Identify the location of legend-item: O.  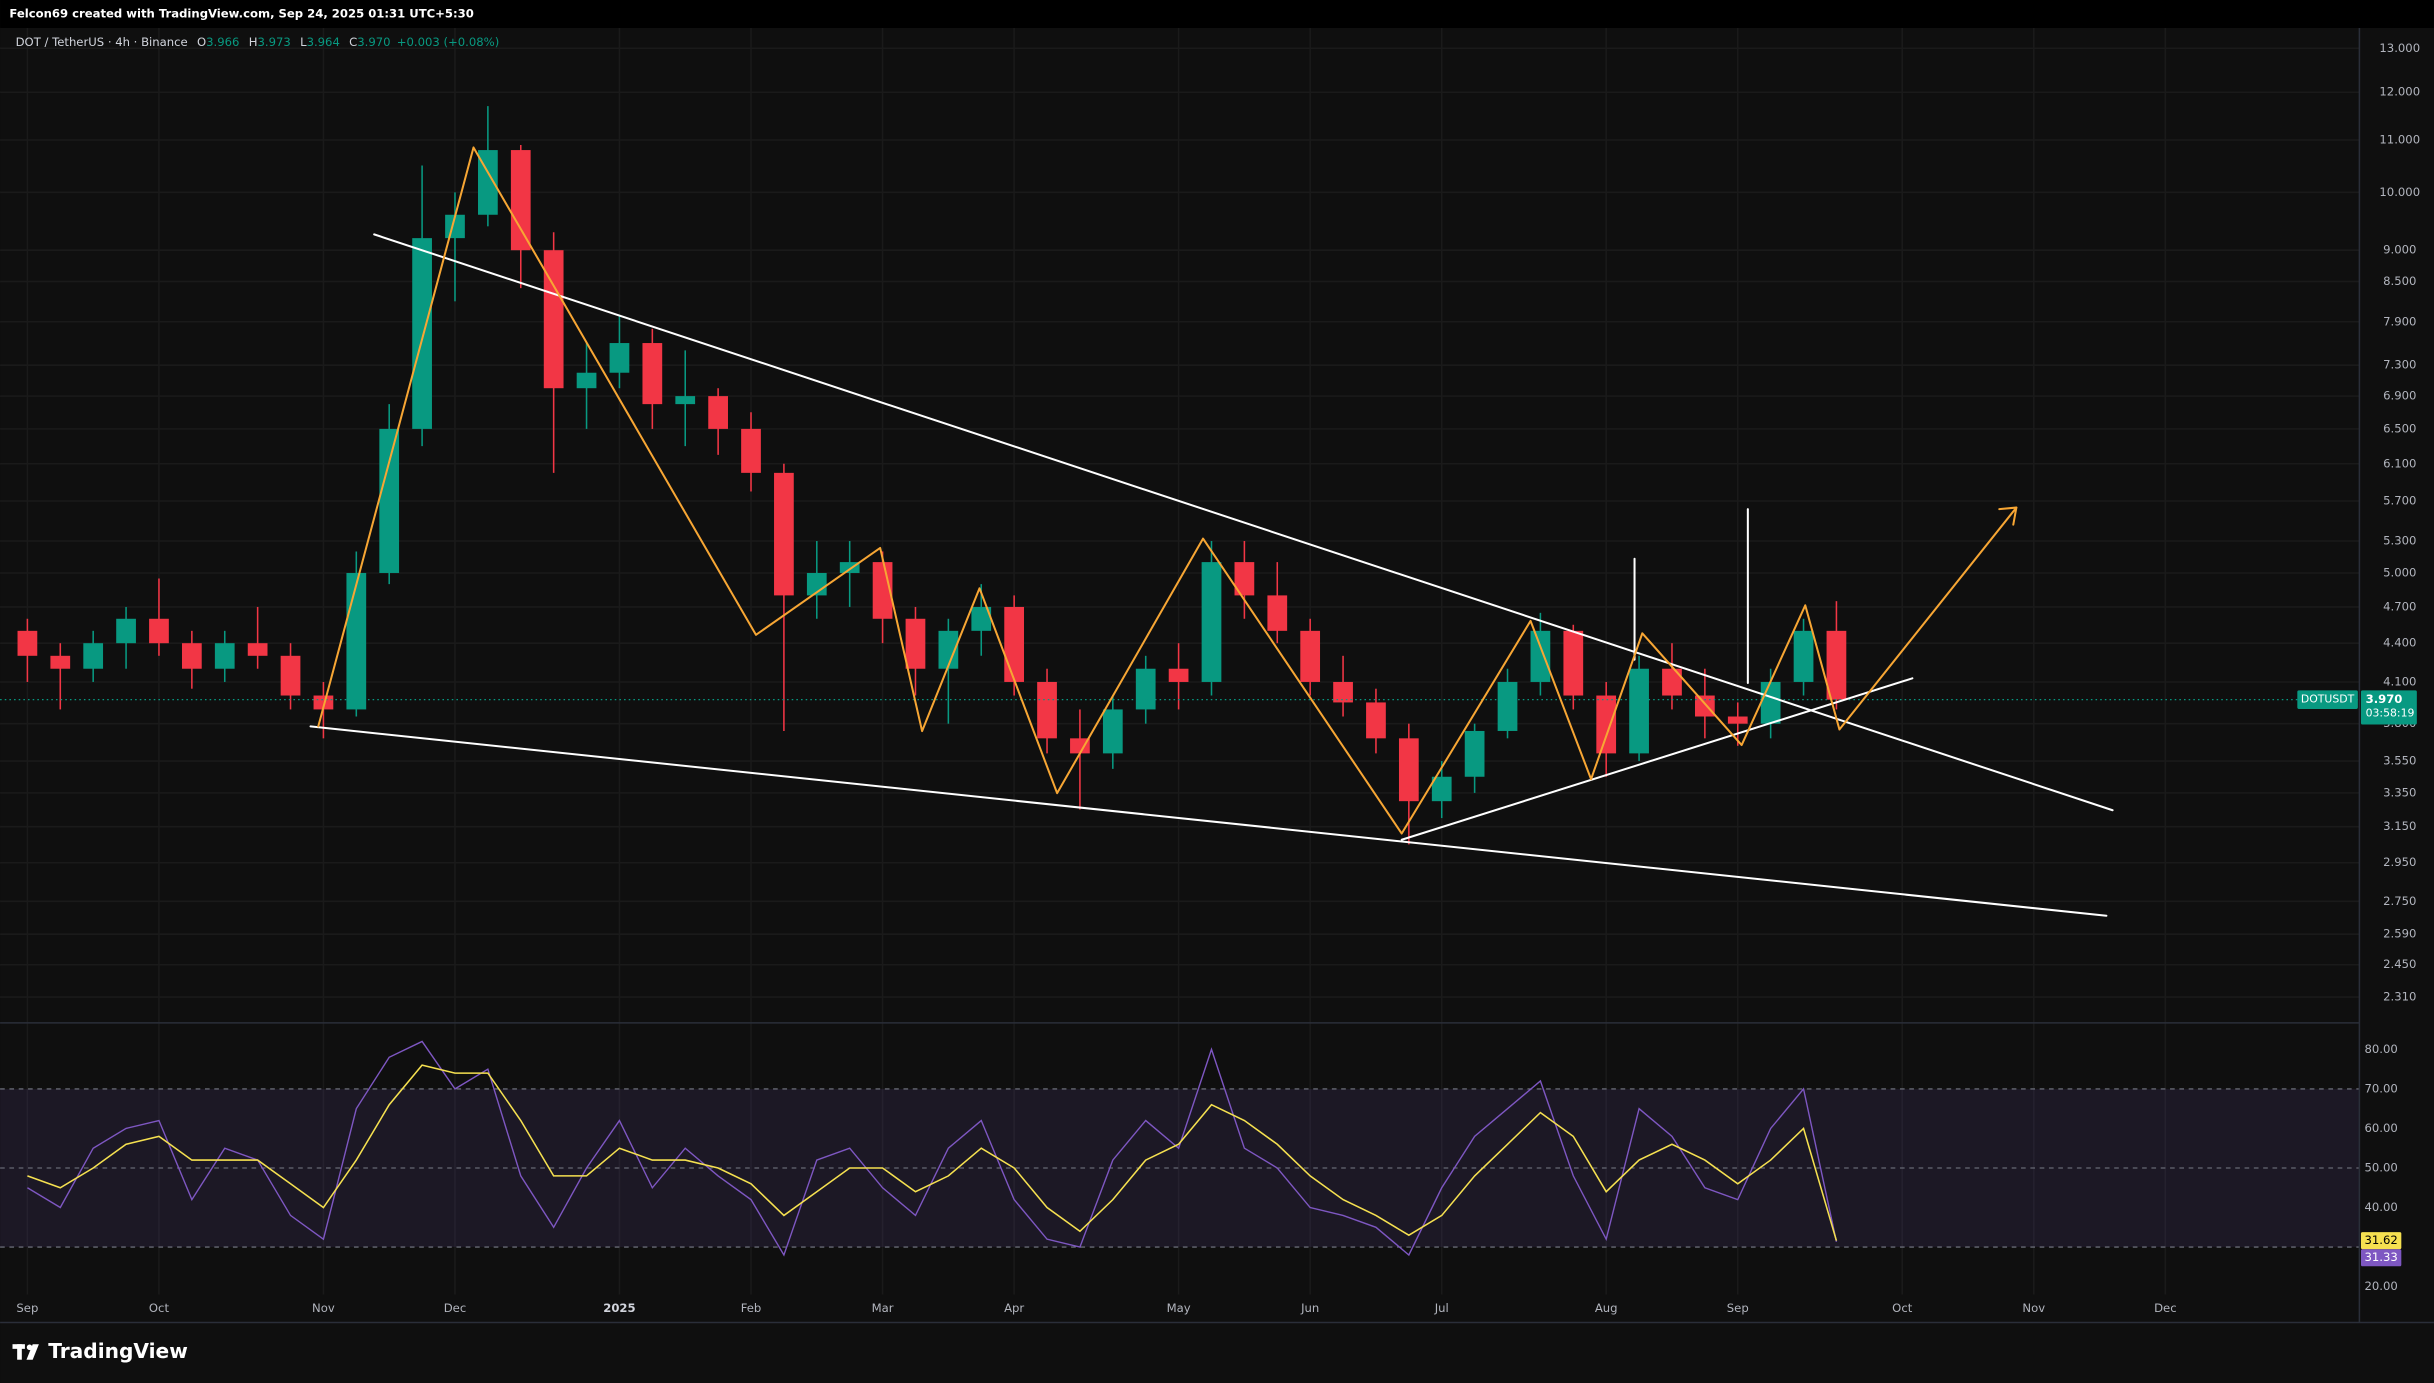
(201, 41).